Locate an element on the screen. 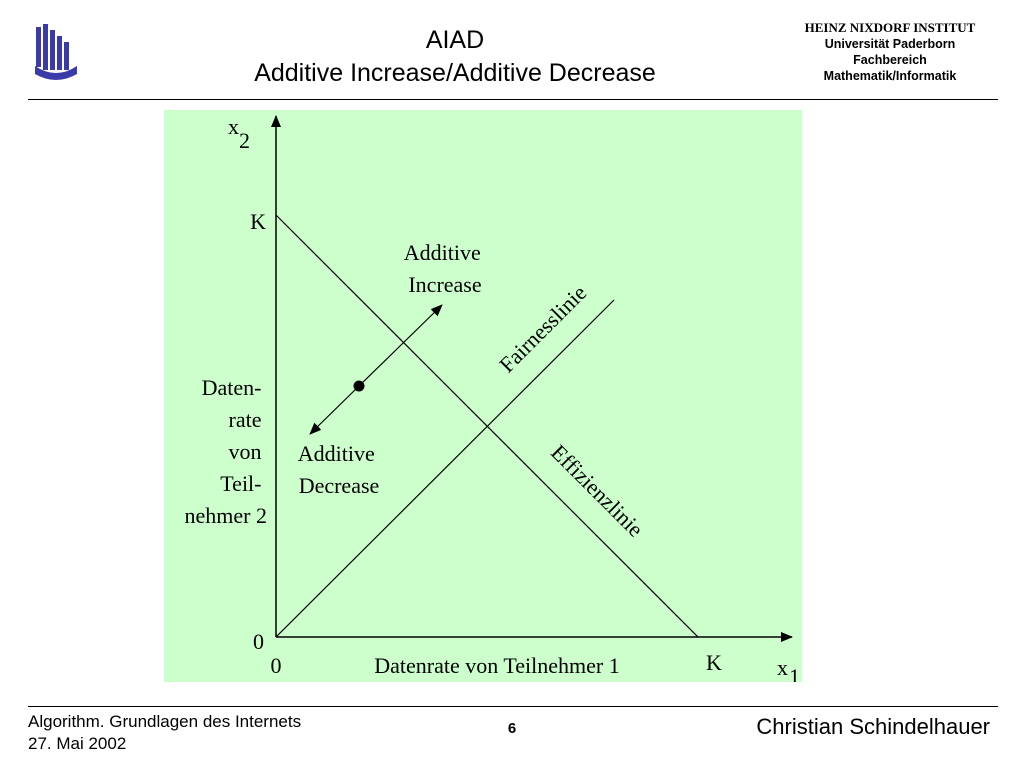 This screenshot has width=1024, height=768. slide-subtitle: Additive Increase/Additive Decrease is located at coordinates (455, 73).